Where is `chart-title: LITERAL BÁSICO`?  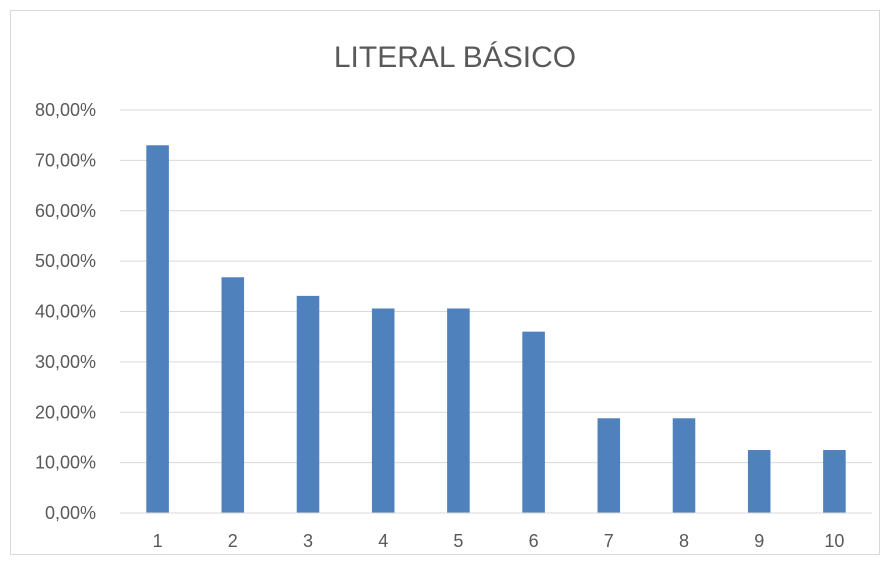 chart-title: LITERAL BÁSICO is located at coordinates (455, 57).